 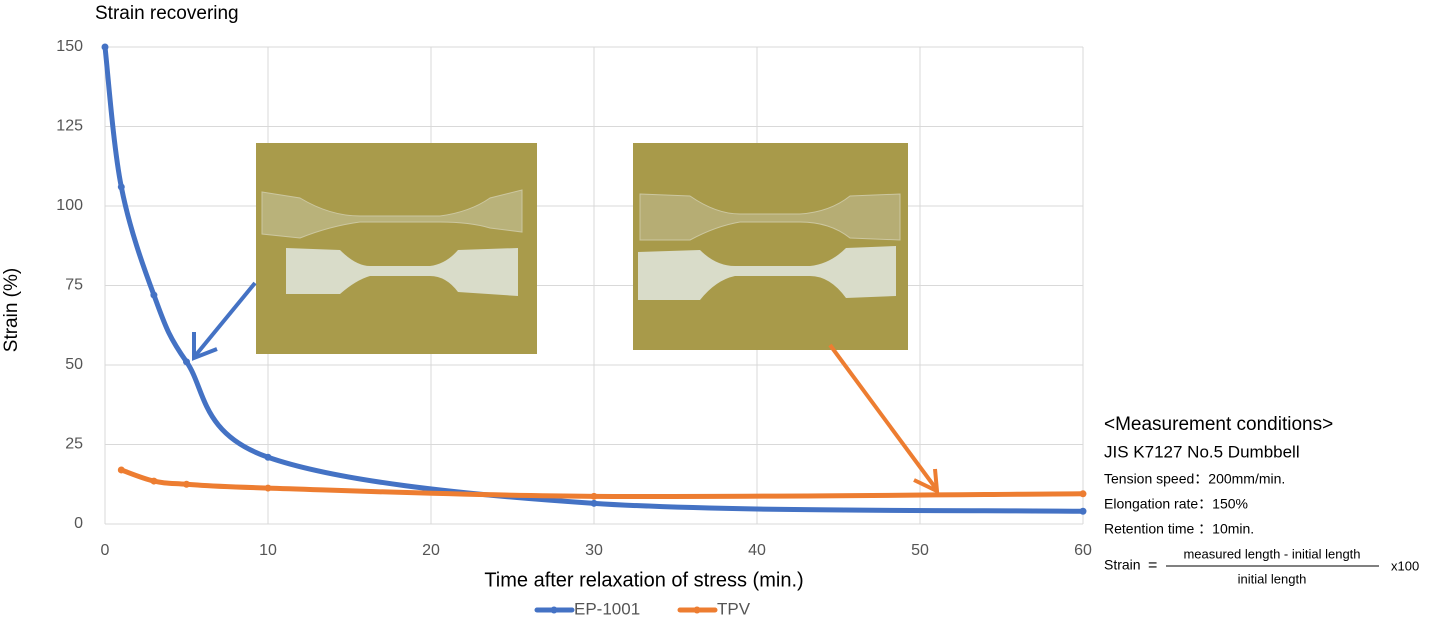 What do you see at coordinates (1202, 451) in the screenshot?
I see `conditions-specimen: JIS K7127 No.5 Dumbbell` at bounding box center [1202, 451].